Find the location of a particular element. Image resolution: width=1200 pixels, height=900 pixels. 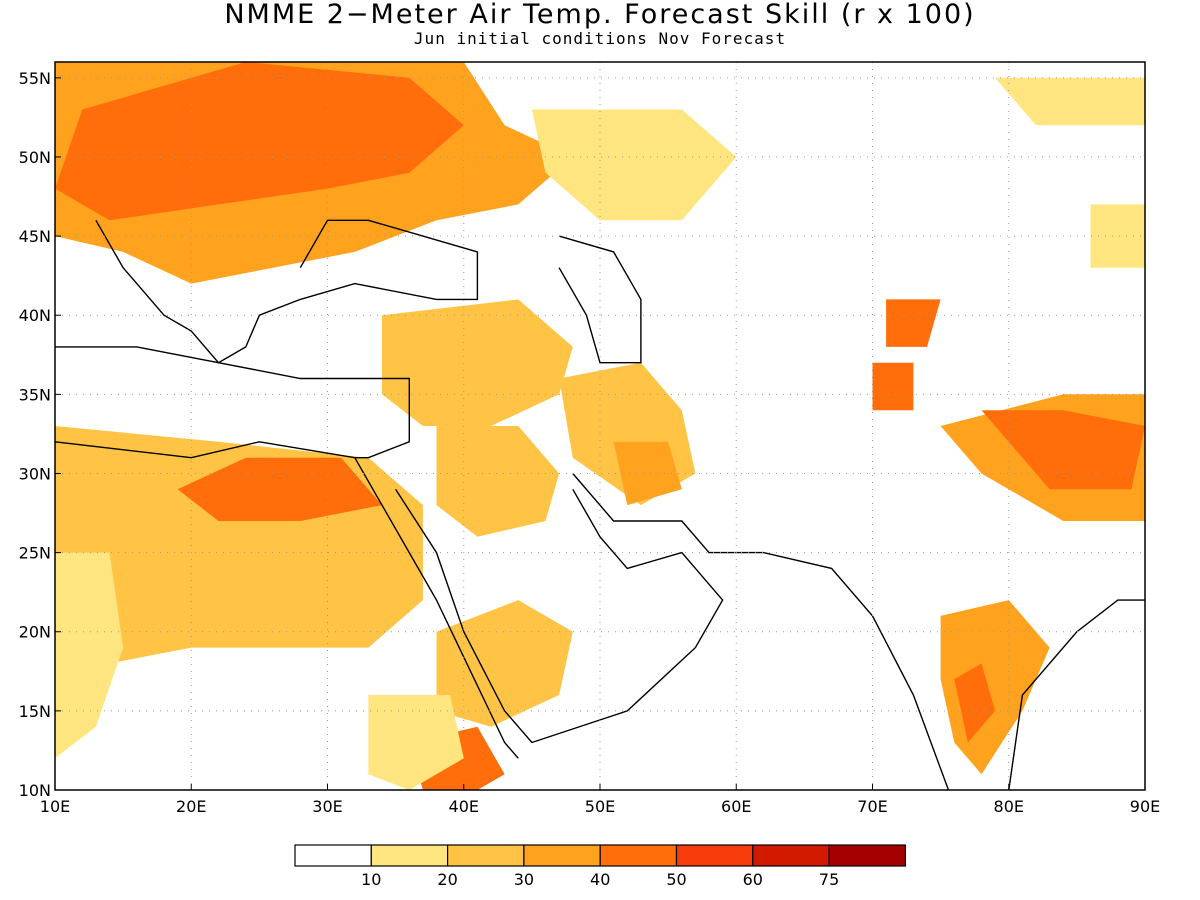

lat-tick-label: 55N is located at coordinates (35, 78).